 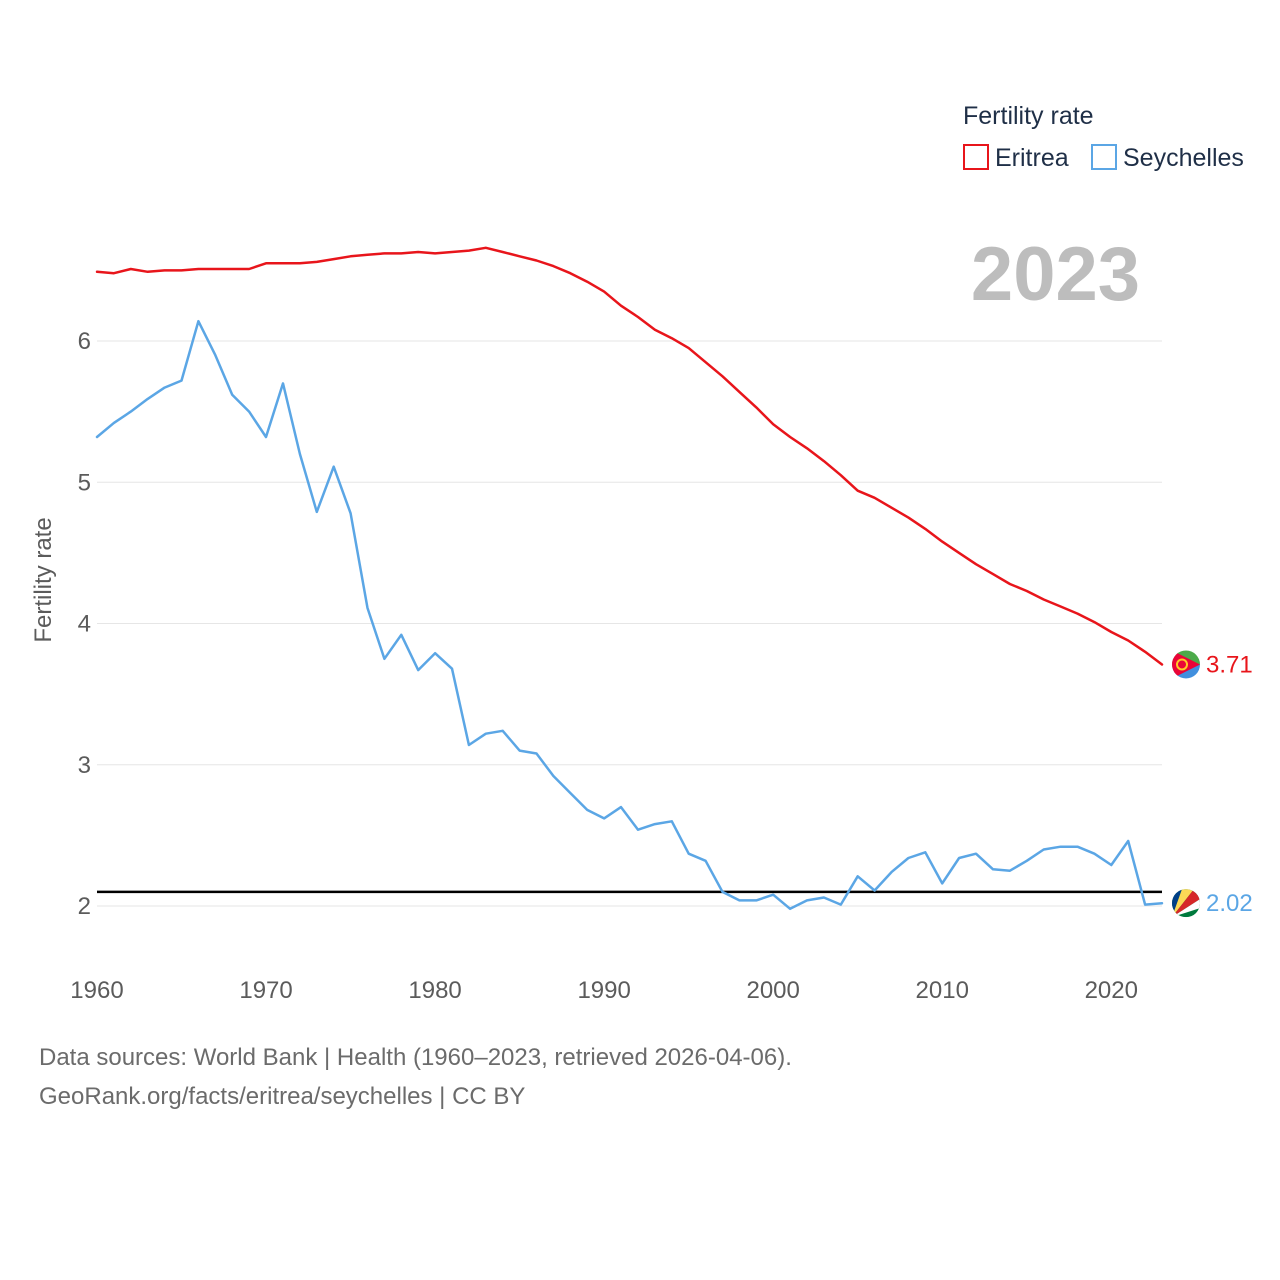 What do you see at coordinates (84, 341) in the screenshot?
I see `y-tick-label: 6` at bounding box center [84, 341].